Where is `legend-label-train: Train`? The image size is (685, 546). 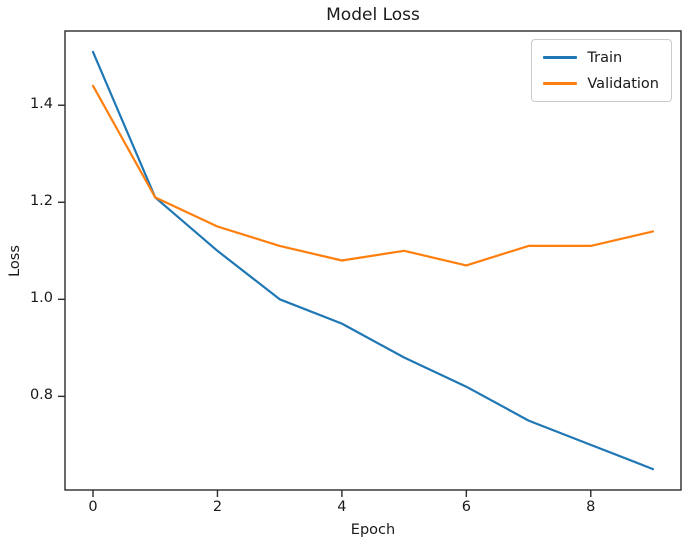 legend-label-train: Train is located at coordinates (605, 57).